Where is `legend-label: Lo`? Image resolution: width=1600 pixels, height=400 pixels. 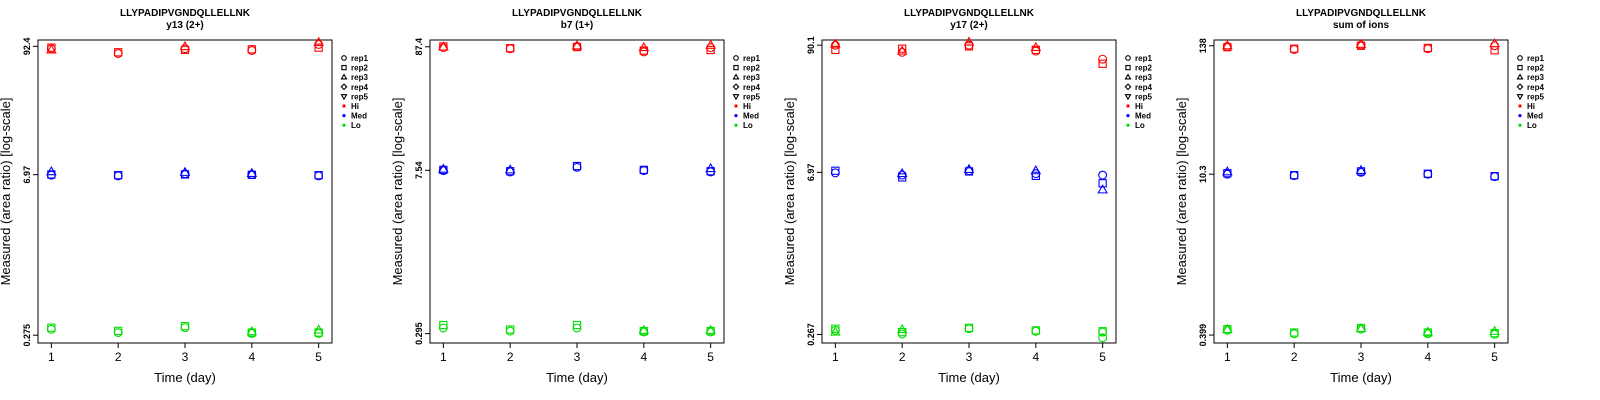 legend-label: Lo is located at coordinates (356, 125).